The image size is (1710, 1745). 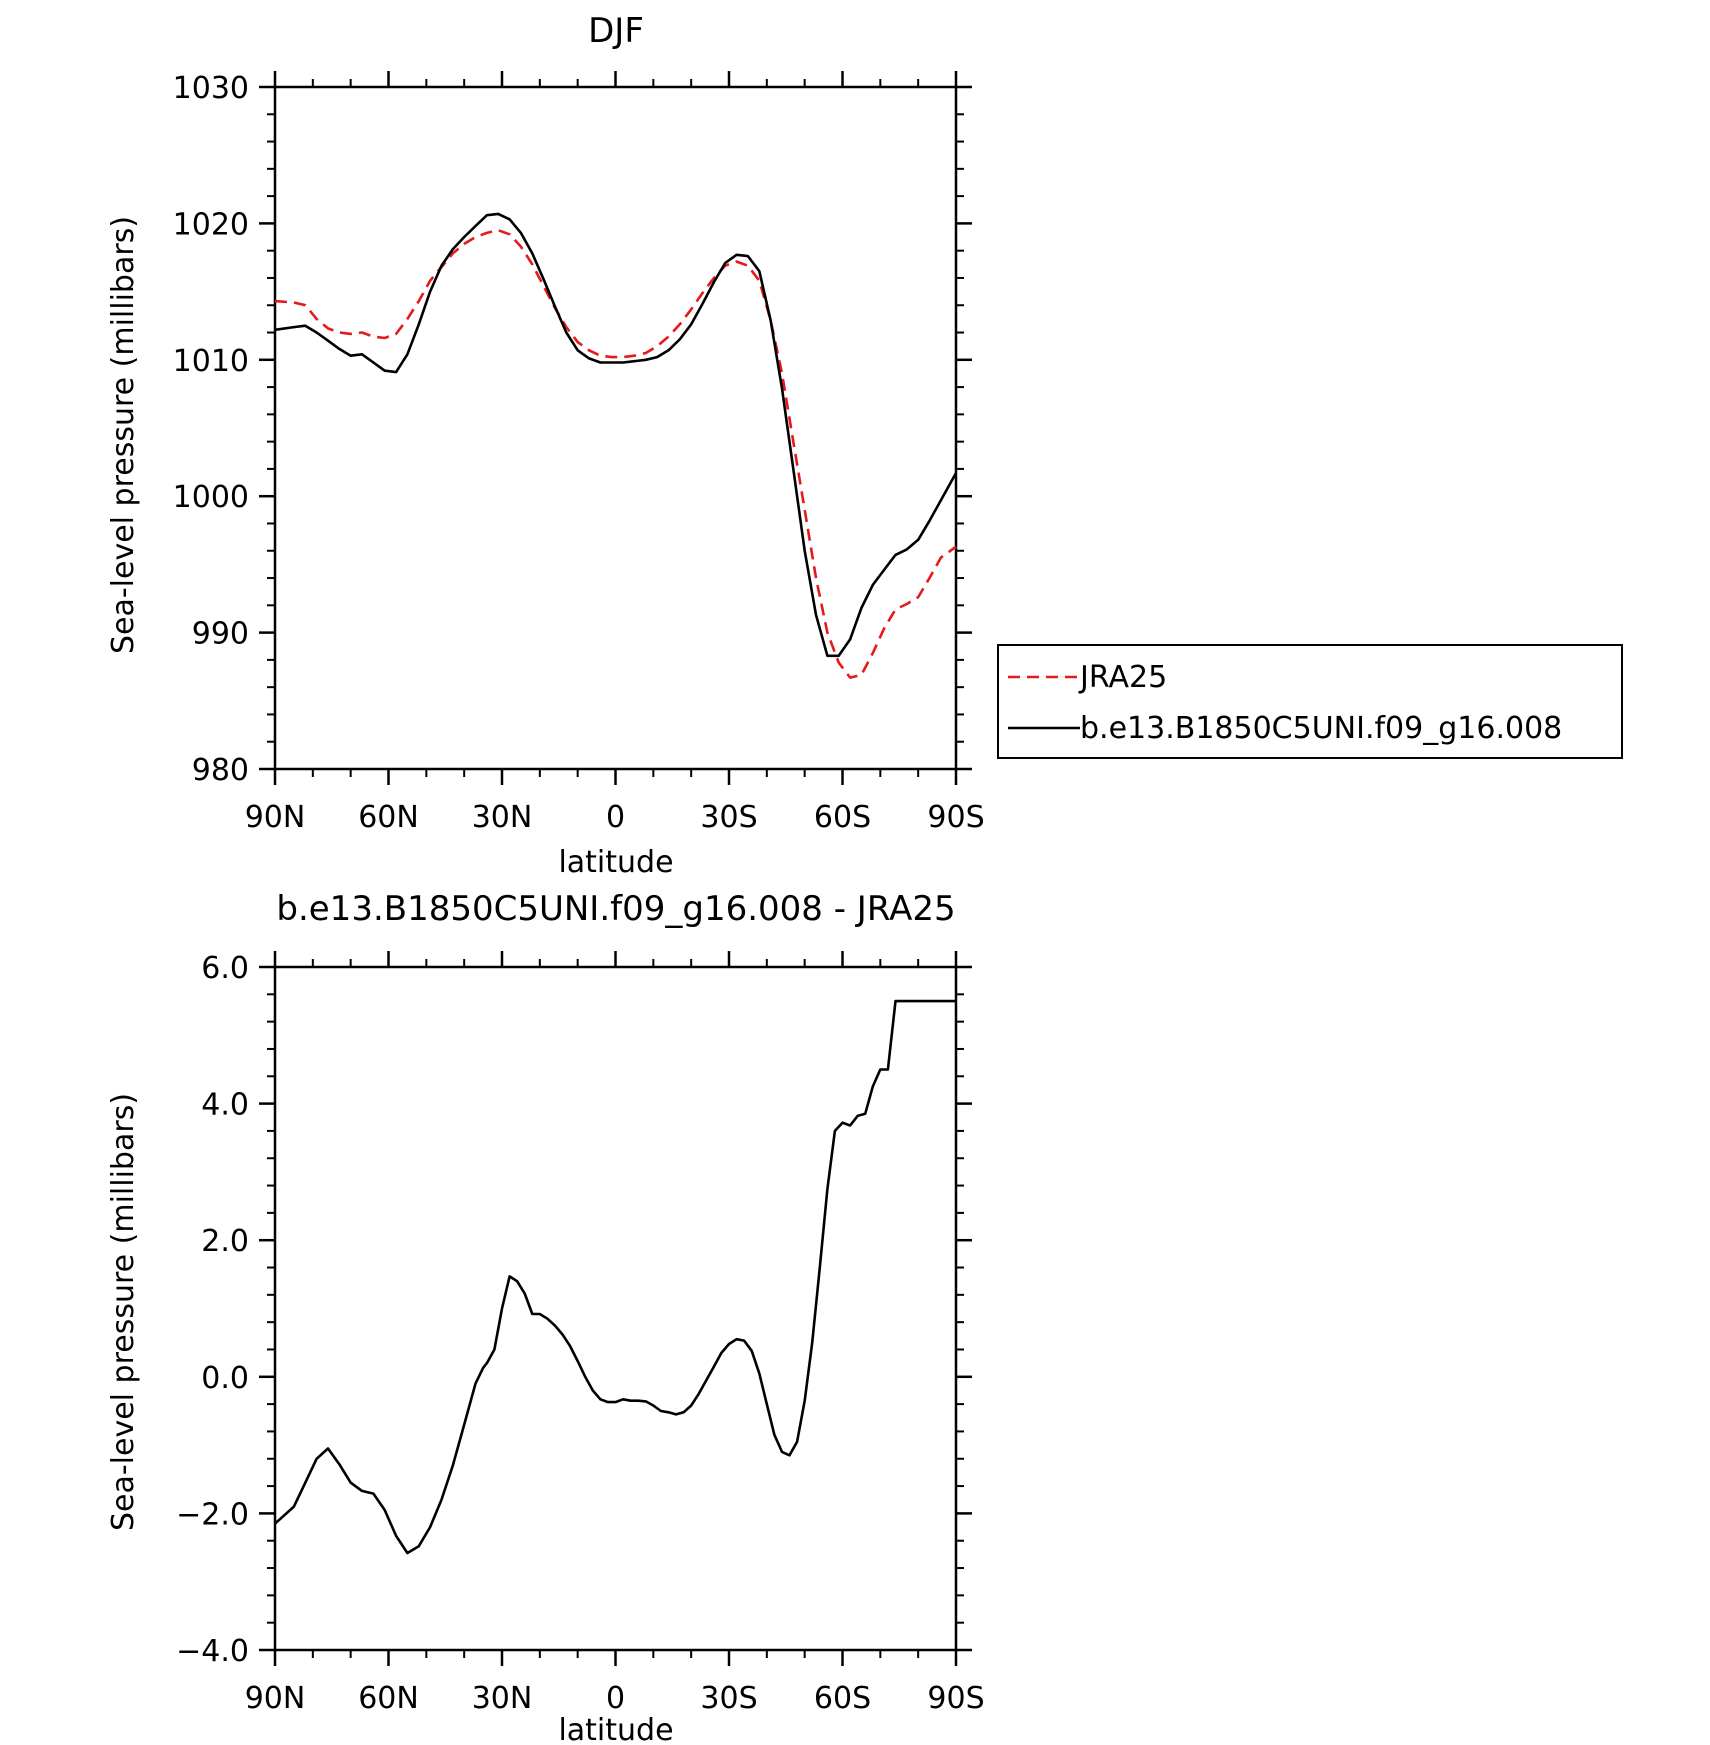 I want to click on legend: JRA25 b.e13.B1850C5UNI.f09_g16.008, so click(x=1310, y=701).